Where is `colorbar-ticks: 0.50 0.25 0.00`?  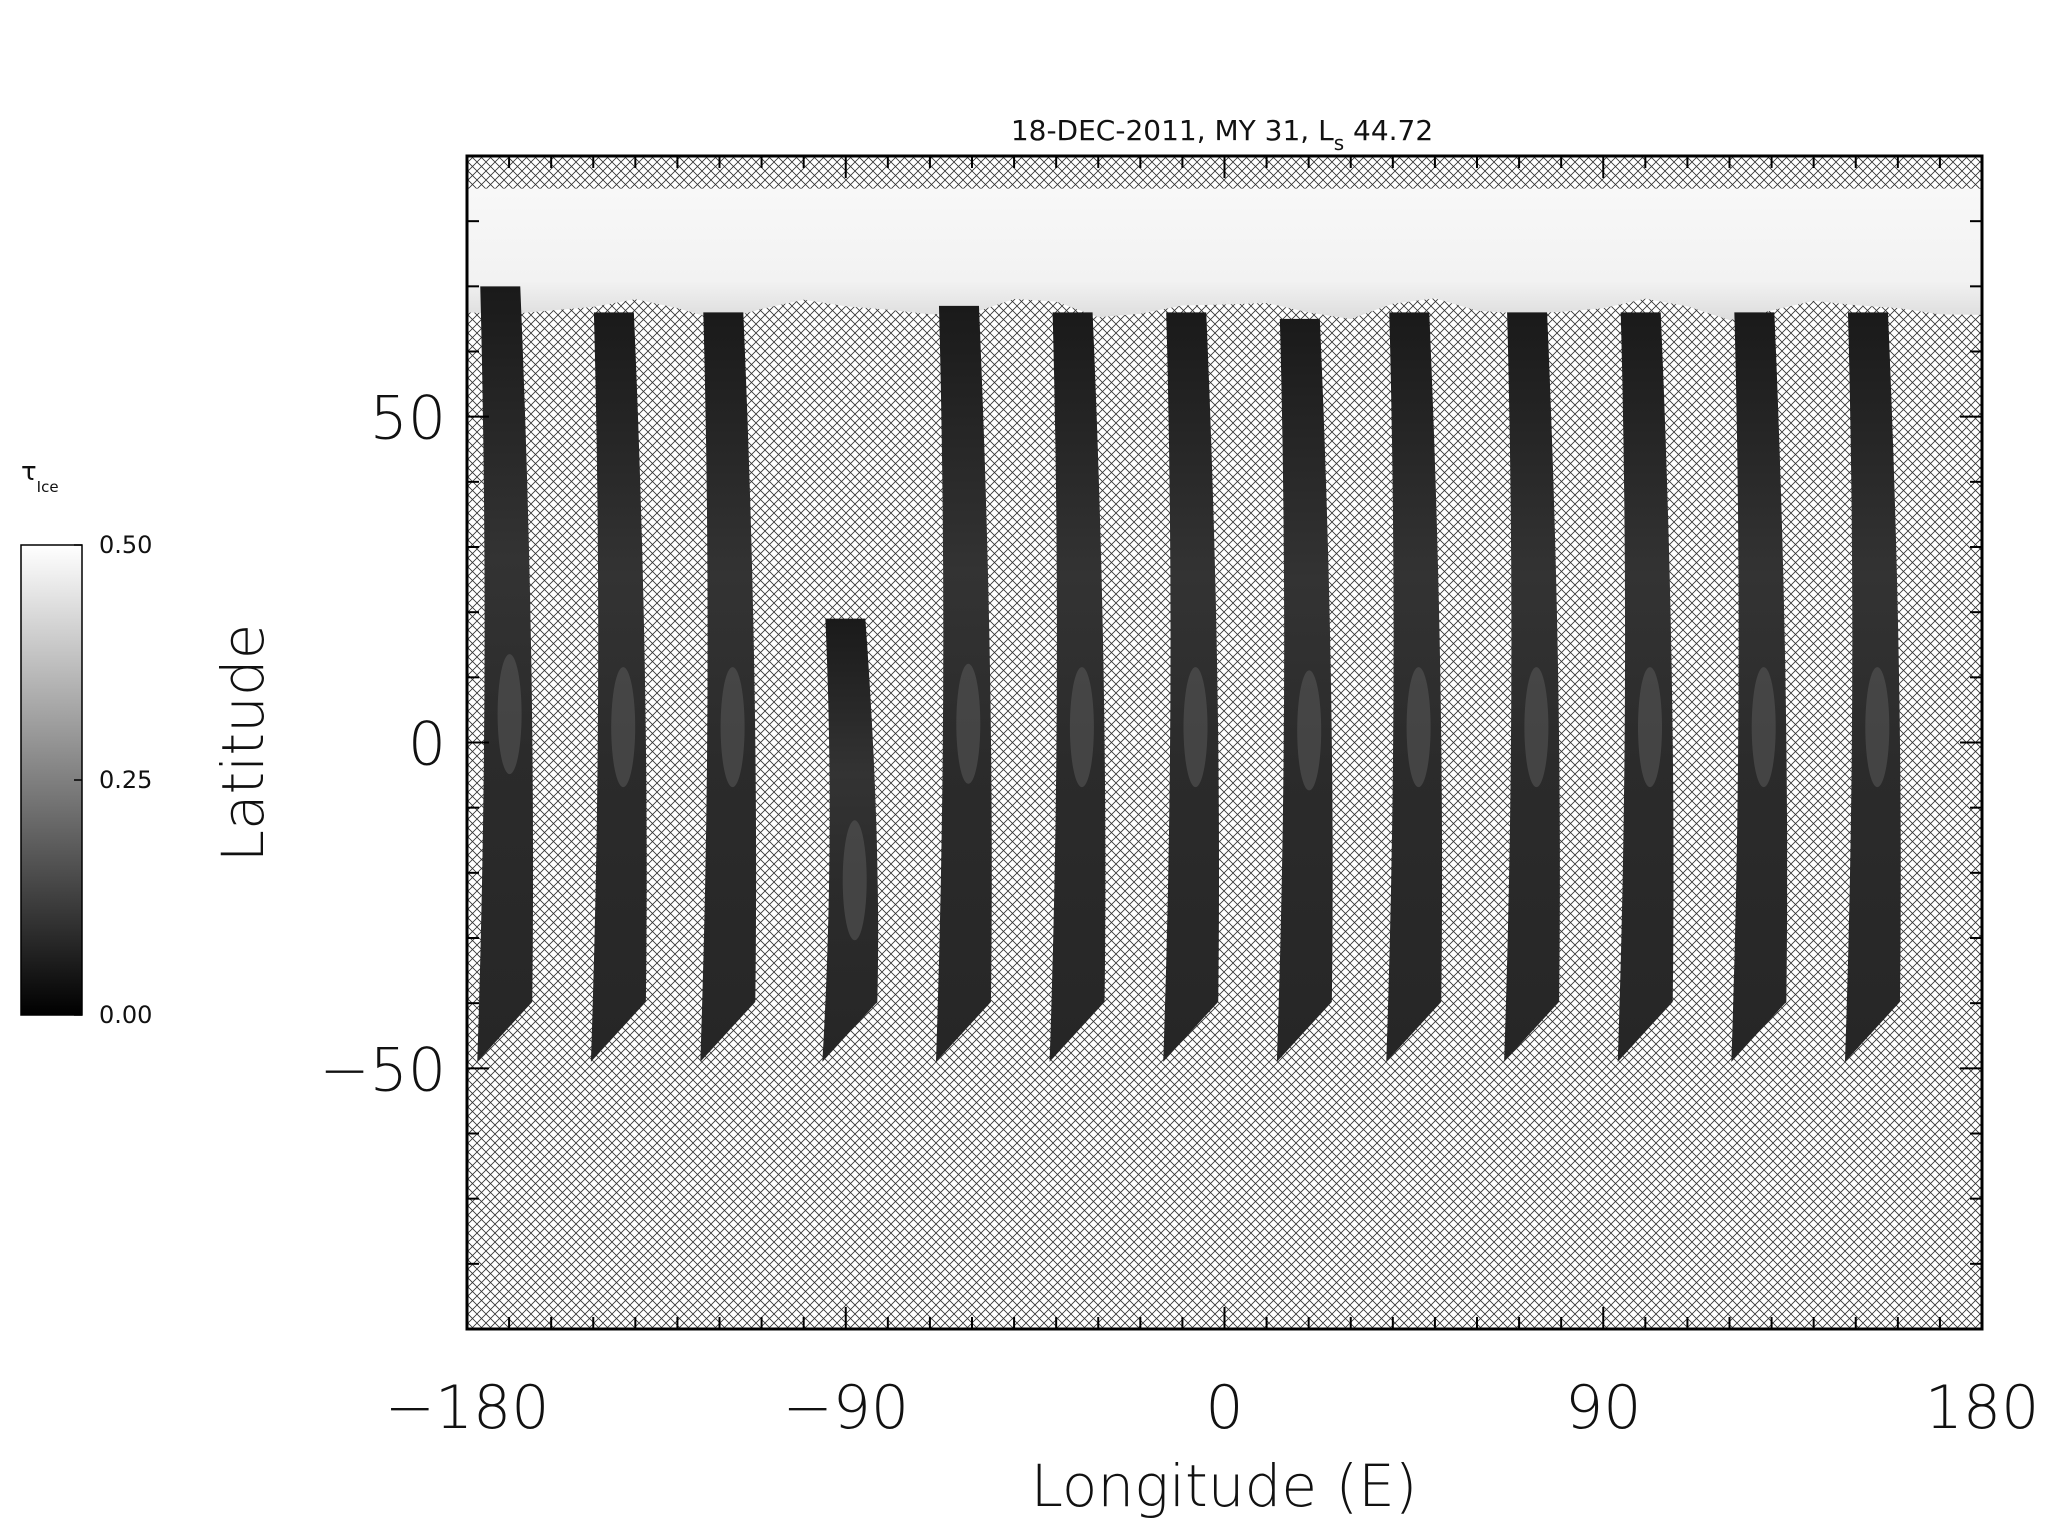
colorbar-ticks: 0.50 0.25 0.00 is located at coordinates (113, 780).